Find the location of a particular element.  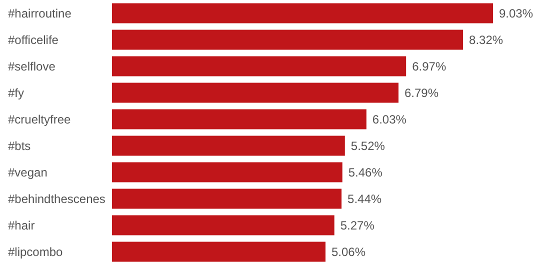

y-tick-label: #hair is located at coordinates (21, 225).